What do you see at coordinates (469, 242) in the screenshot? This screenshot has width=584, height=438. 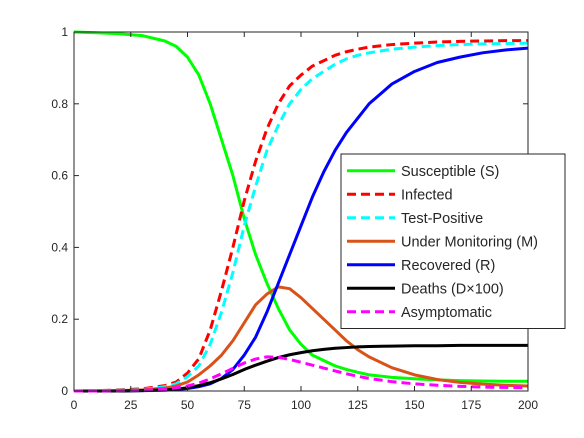 I see `legend-label-4: Under Monitoring (M)` at bounding box center [469, 242].